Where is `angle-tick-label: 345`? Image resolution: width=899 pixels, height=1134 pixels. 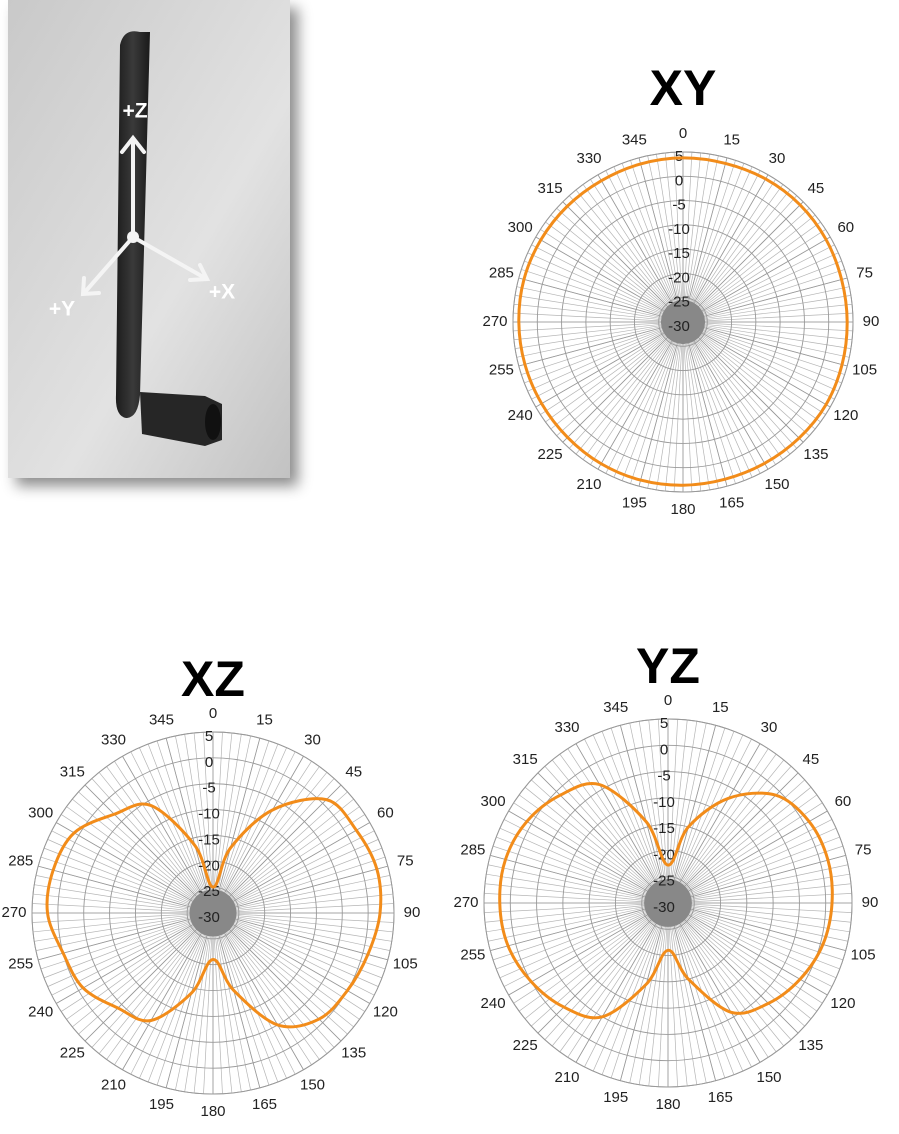
angle-tick-label: 345 is located at coordinates (634, 139).